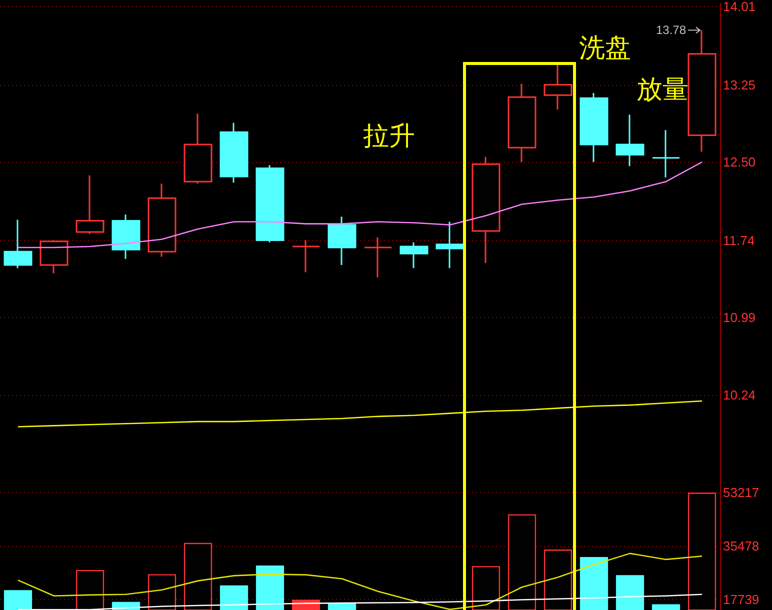 This screenshot has height=610, width=772. What do you see at coordinates (741, 492) in the screenshot?
I see `y-tick-label: 53217` at bounding box center [741, 492].